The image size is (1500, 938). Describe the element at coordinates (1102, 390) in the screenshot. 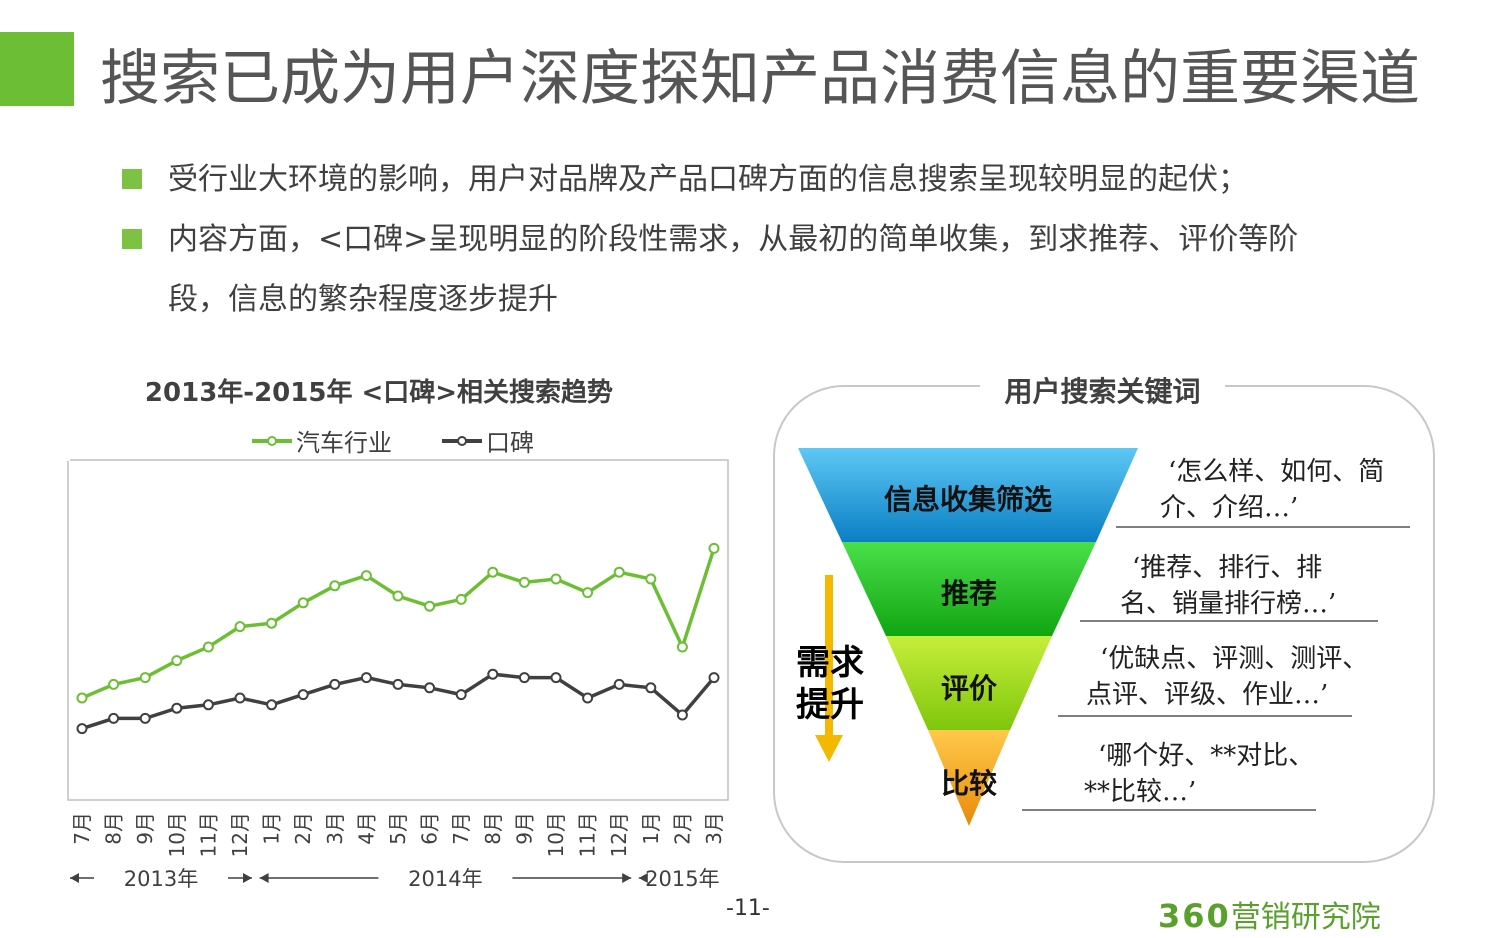

I see `keyword-panel-title: 用户搜索关键词` at that location.